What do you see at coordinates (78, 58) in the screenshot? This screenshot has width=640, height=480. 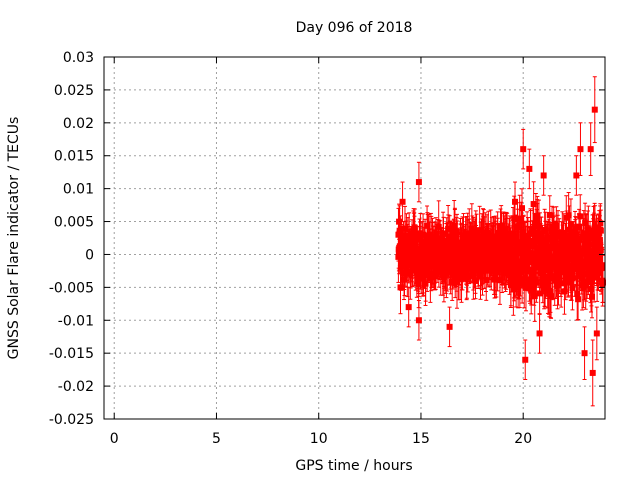 I see `y-tick-label: 0.03` at bounding box center [78, 58].